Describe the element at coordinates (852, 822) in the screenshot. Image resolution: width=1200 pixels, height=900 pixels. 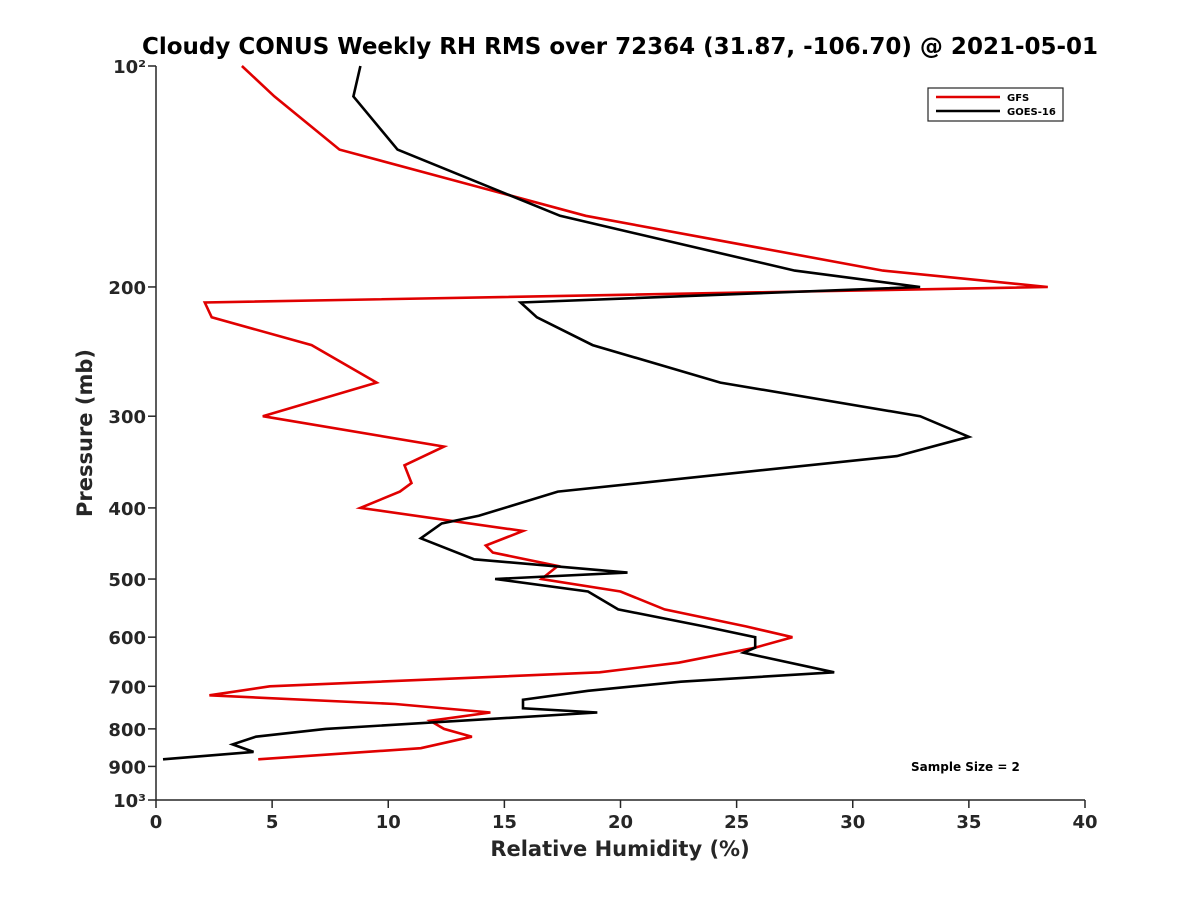
I see `x-tick-label: 30` at that location.